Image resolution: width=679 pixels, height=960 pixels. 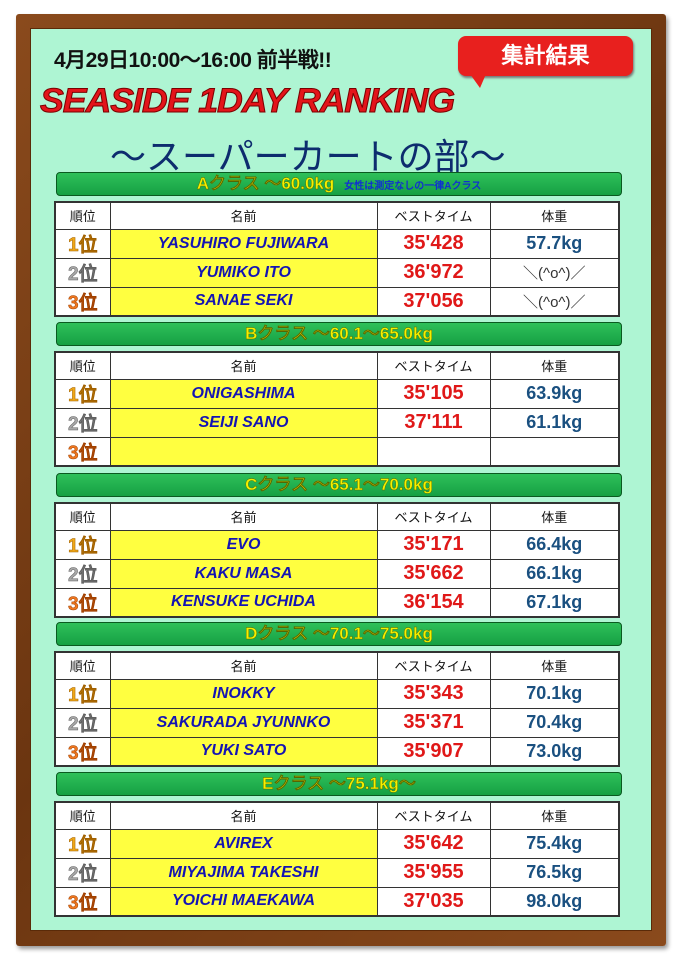 I want to click on class-note: 女性は測定なしの一律Aクラス, so click(x=413, y=186).